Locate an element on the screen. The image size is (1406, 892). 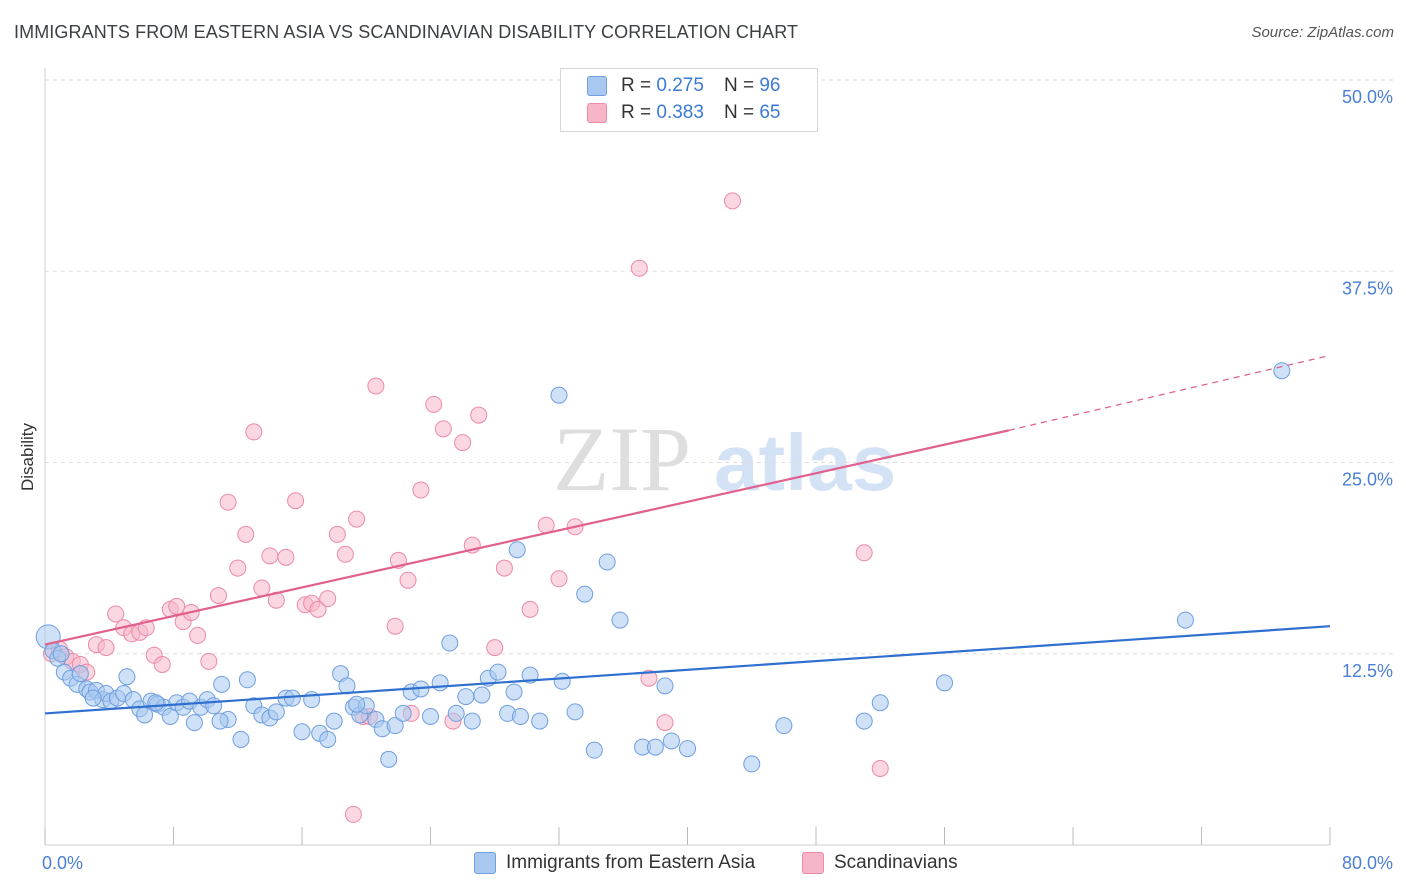
legend-n-value: 65 is located at coordinates (770, 112).